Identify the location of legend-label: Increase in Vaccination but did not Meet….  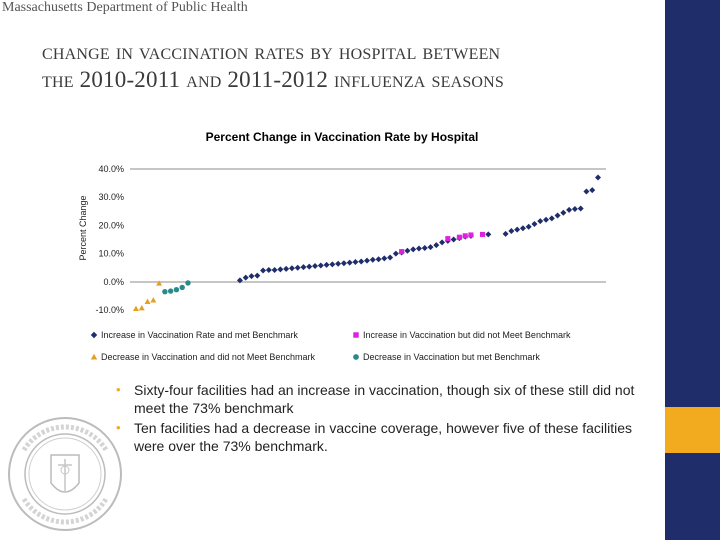
(467, 335).